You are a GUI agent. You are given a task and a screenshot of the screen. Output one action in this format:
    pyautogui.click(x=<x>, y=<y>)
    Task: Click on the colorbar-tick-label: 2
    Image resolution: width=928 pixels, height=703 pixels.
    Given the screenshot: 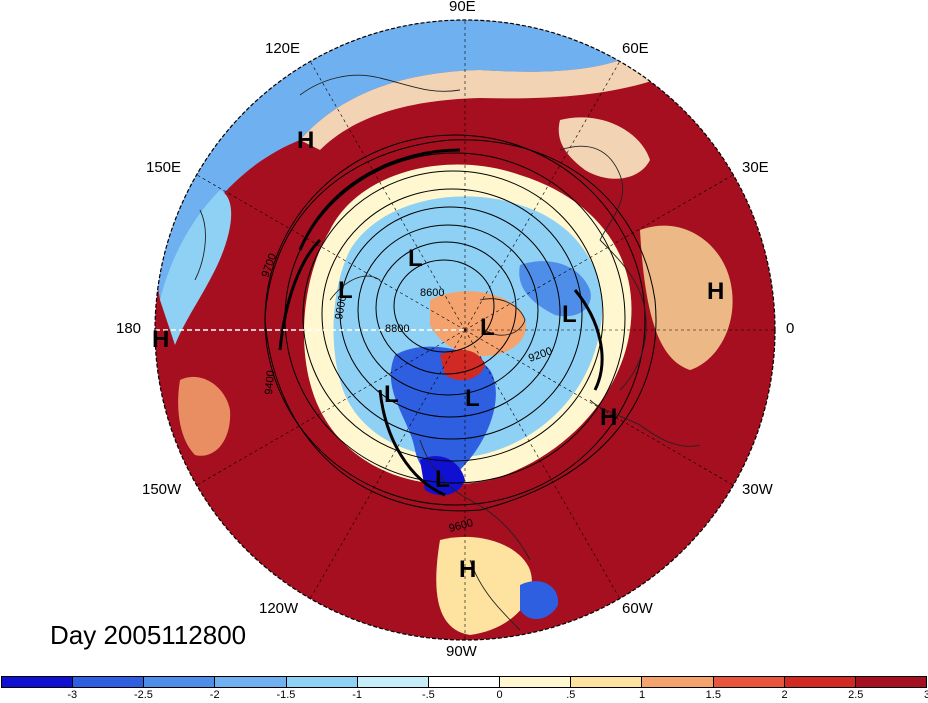 What is the action you would take?
    pyautogui.click(x=784, y=695)
    